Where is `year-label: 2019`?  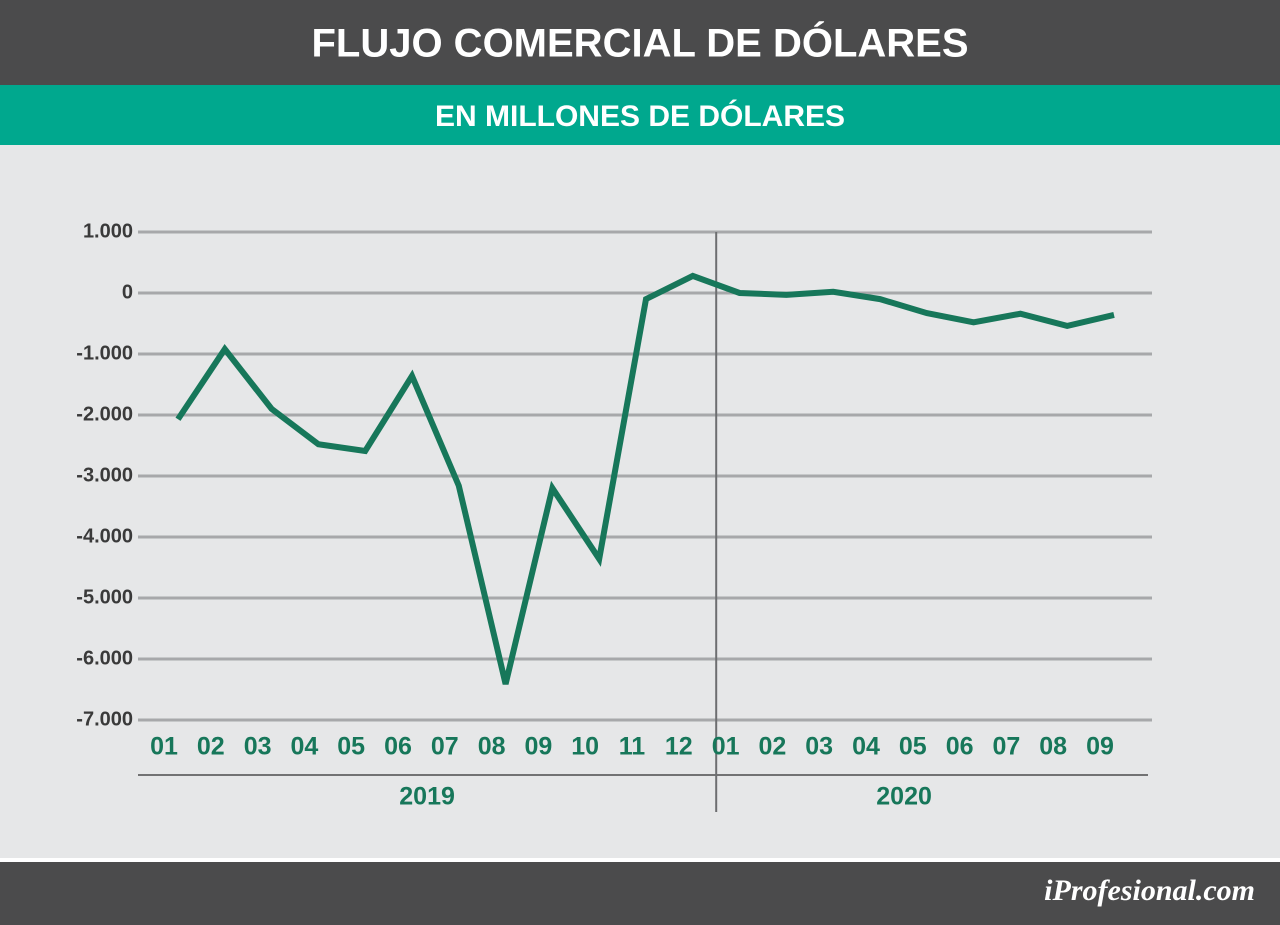 year-label: 2019 is located at coordinates (427, 797).